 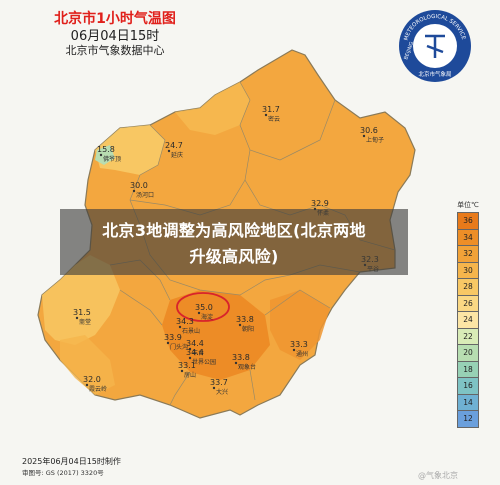 I want to click on legend-level: 34, so click(x=468, y=237).